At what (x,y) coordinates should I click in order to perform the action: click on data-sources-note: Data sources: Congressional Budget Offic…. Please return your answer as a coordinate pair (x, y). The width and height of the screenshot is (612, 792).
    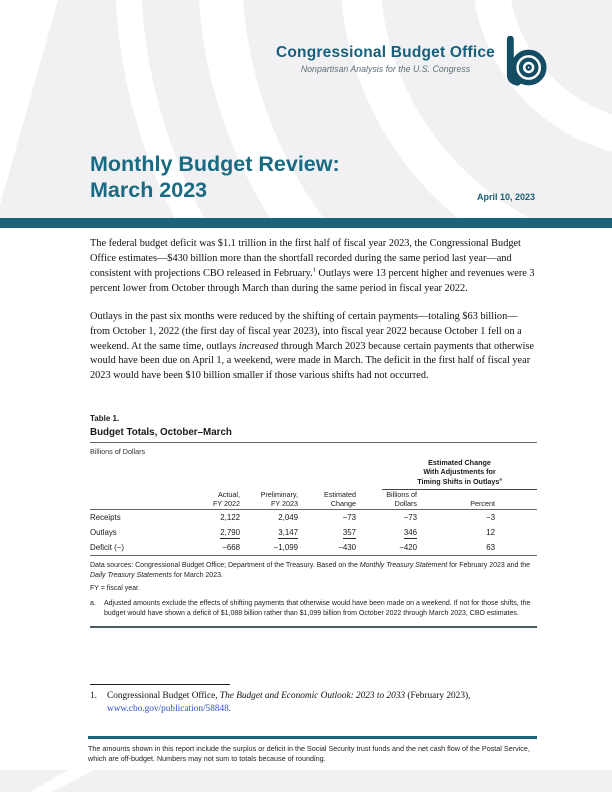
    Looking at the image, I should click on (310, 570).